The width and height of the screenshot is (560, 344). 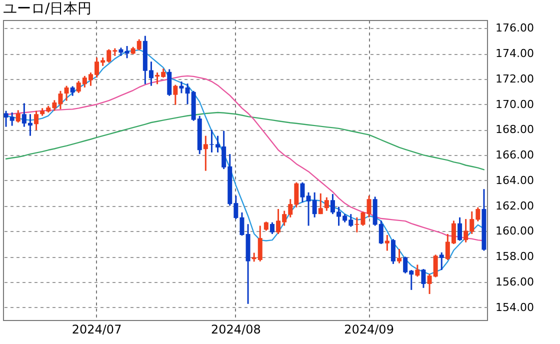 I want to click on y-tick-label: 162.00, so click(x=515, y=205).